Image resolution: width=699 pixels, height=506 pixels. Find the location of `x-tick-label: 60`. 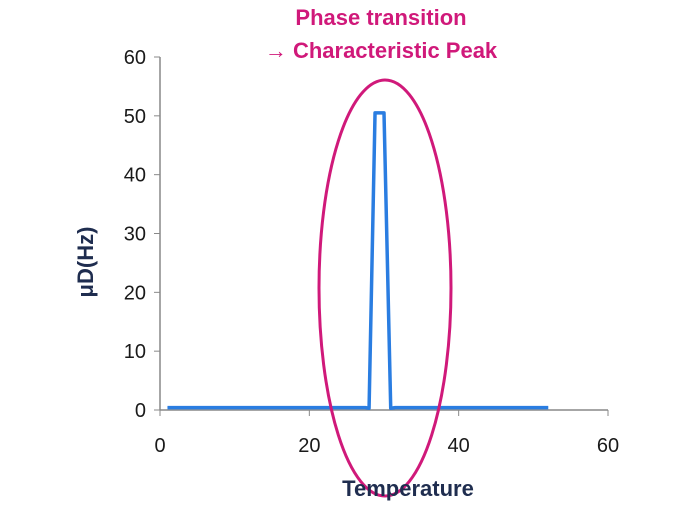

x-tick-label: 60 is located at coordinates (608, 446).